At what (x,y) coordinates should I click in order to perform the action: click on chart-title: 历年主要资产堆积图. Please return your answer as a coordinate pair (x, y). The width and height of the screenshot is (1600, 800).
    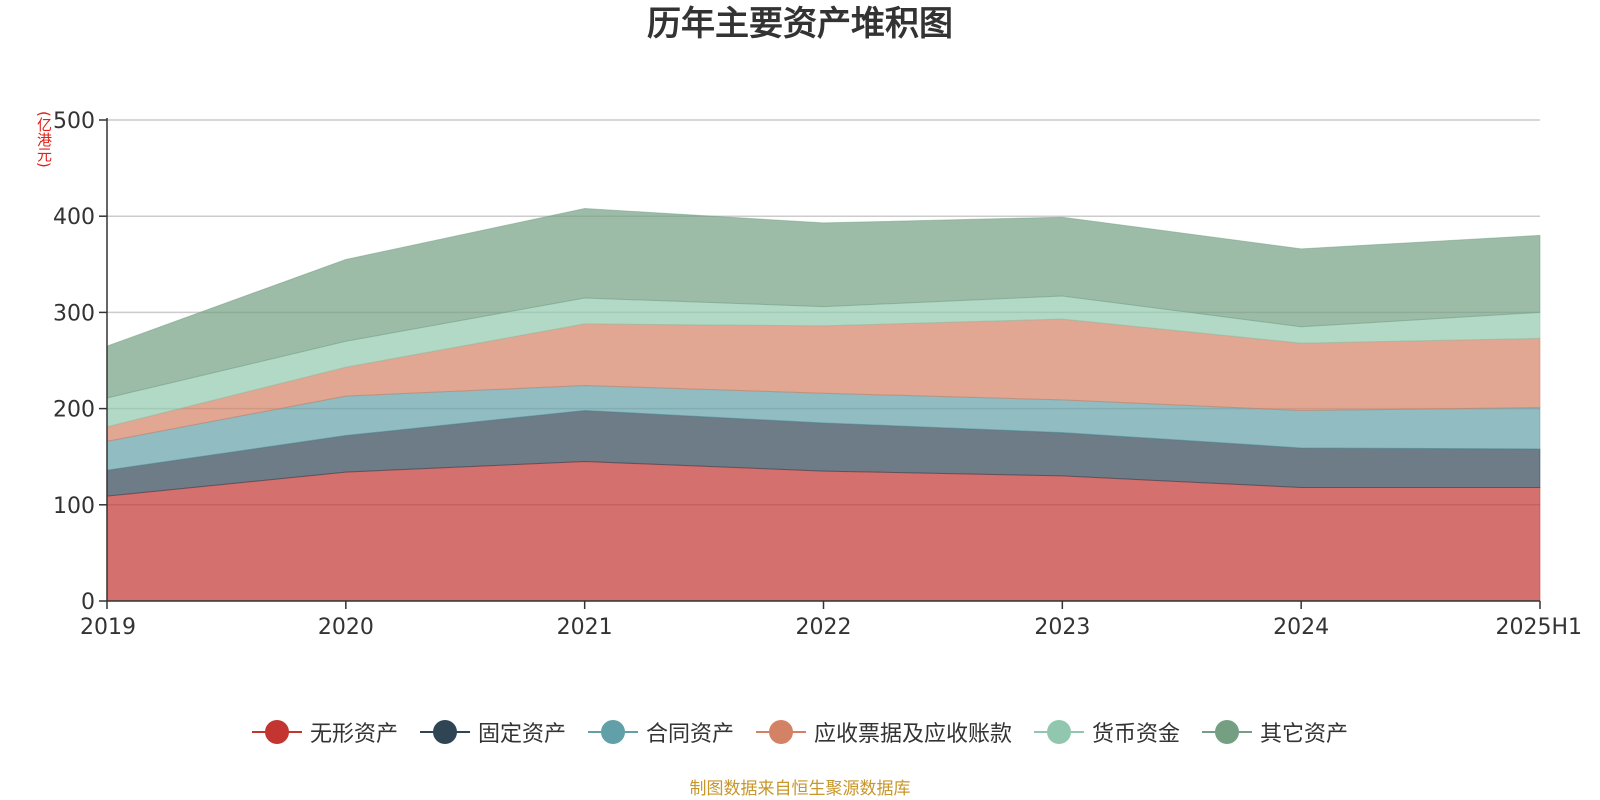
    Looking at the image, I should click on (800, 24).